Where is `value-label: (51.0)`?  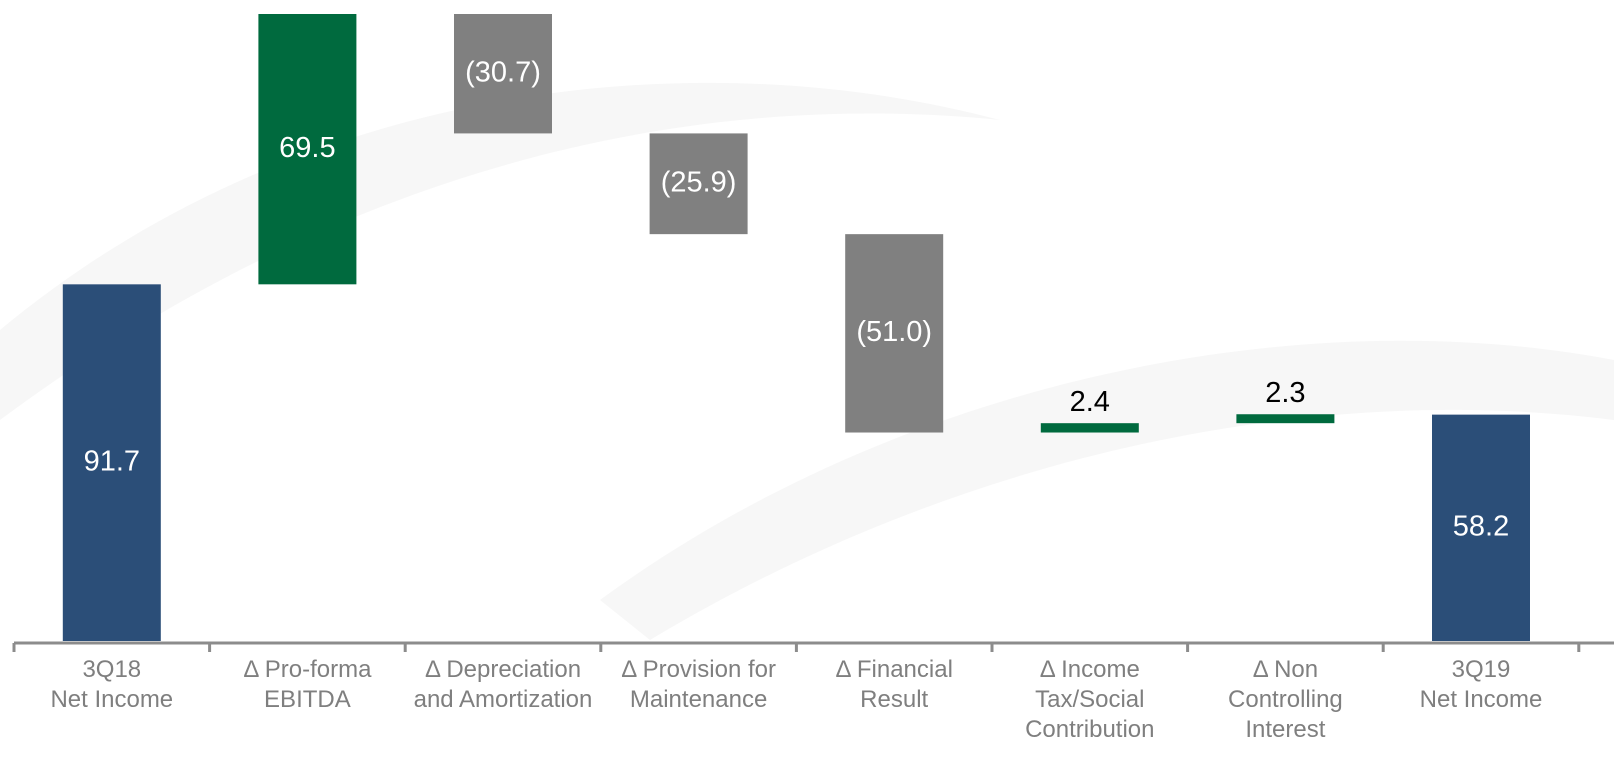
value-label: (51.0) is located at coordinates (894, 332).